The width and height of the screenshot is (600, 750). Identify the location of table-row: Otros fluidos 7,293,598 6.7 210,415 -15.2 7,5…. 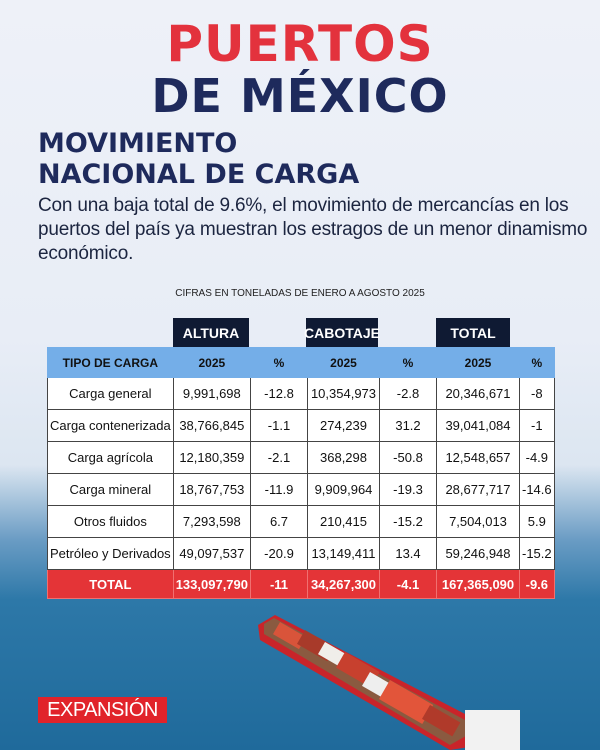
(301, 521).